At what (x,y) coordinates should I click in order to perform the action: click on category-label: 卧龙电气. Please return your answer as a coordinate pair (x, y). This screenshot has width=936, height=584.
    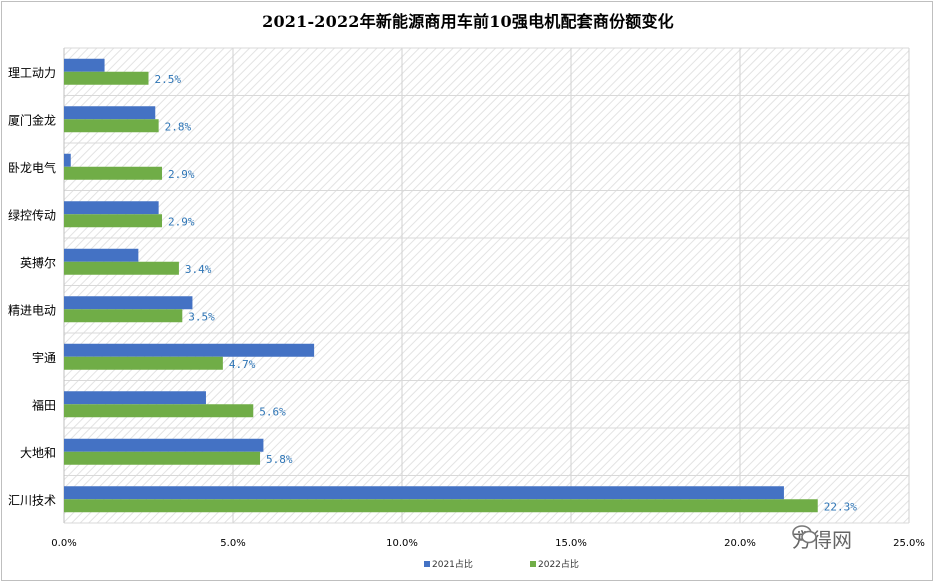
    Looking at the image, I should click on (32, 167).